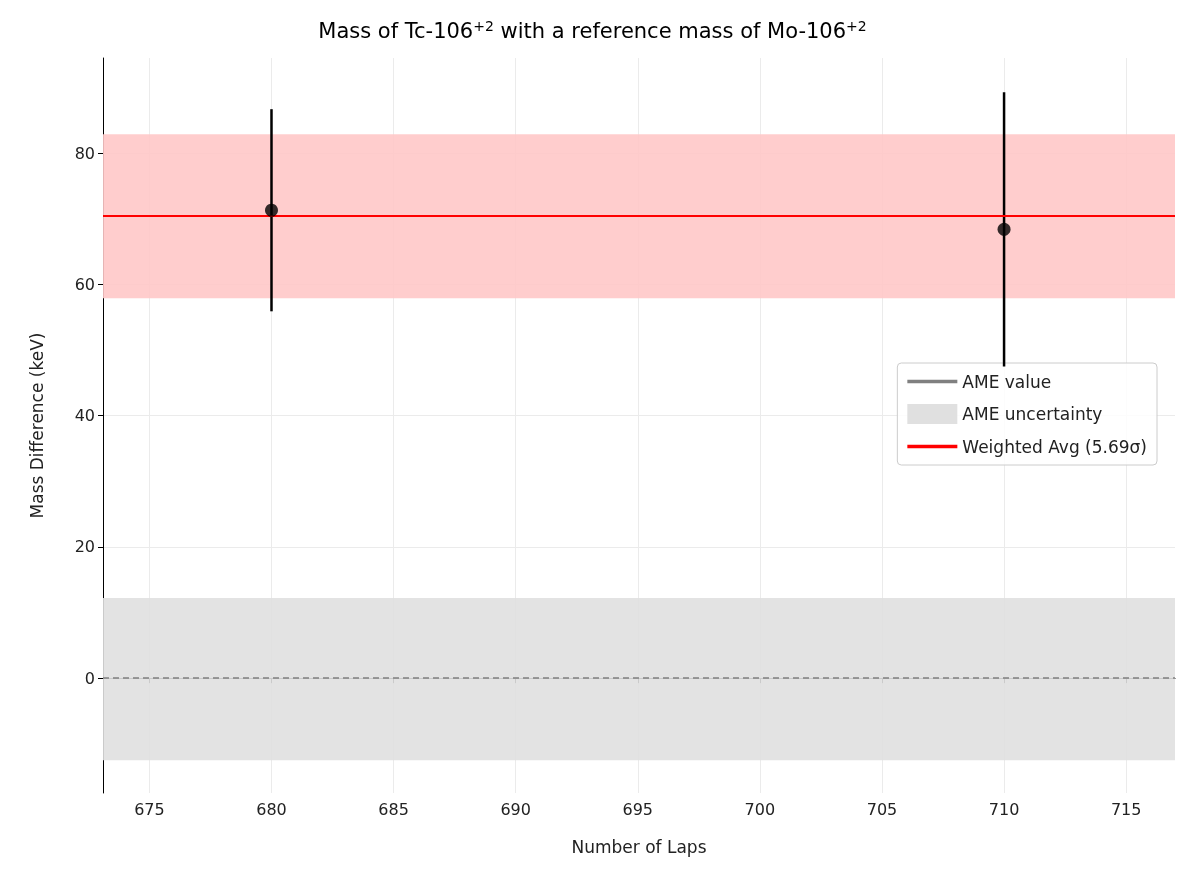  What do you see at coordinates (1055, 446) in the screenshot?
I see `legend-label: Weighted Avg (5.69σ)` at bounding box center [1055, 446].